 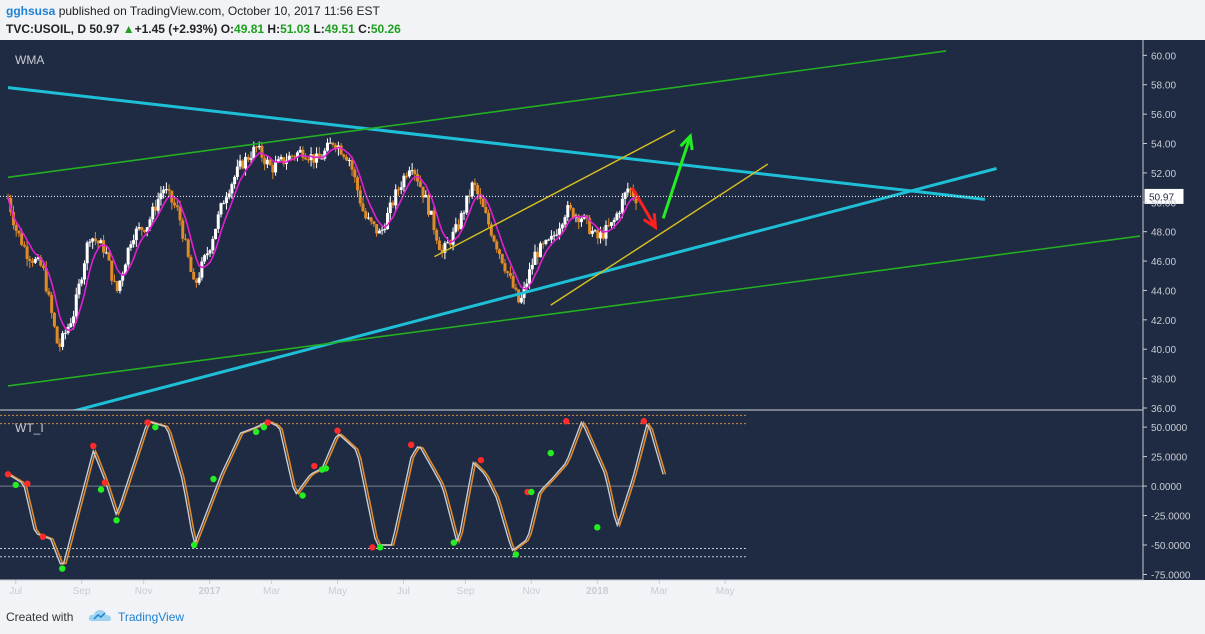 What do you see at coordinates (46, 29) in the screenshot?
I see `symbol-name: TVC:USOIL, D` at bounding box center [46, 29].